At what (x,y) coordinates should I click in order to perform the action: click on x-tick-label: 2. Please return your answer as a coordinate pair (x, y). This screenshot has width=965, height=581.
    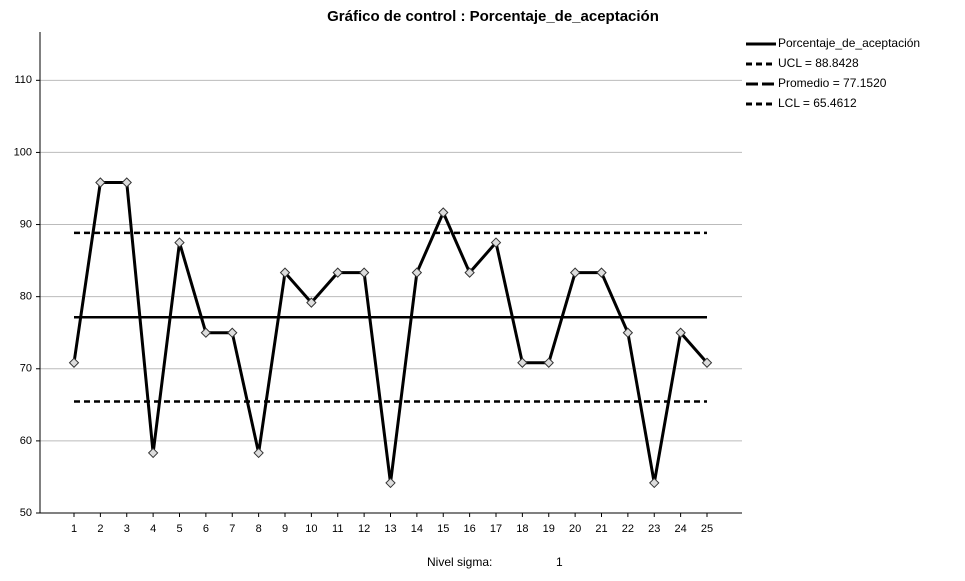
    Looking at the image, I should click on (100, 529).